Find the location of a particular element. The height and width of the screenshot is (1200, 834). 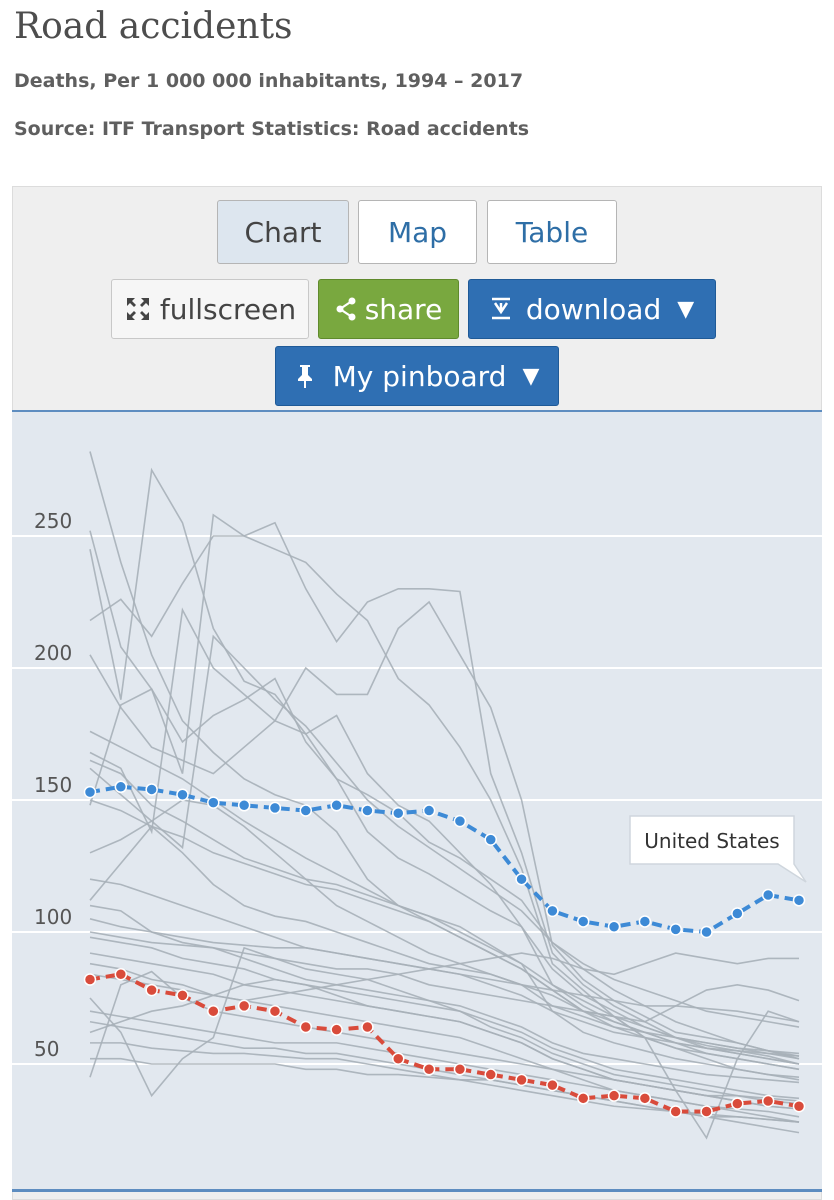

share-button: share is located at coordinates (388, 309).